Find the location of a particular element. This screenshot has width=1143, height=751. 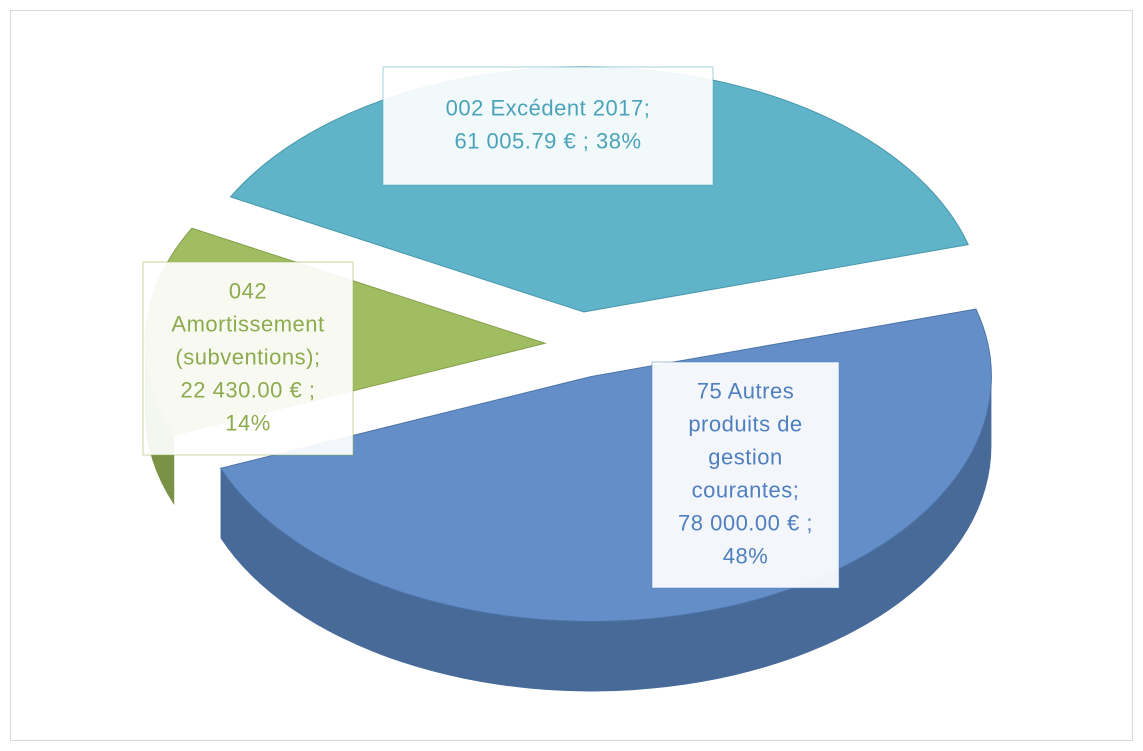

data-label-text: 042 is located at coordinates (248, 290).